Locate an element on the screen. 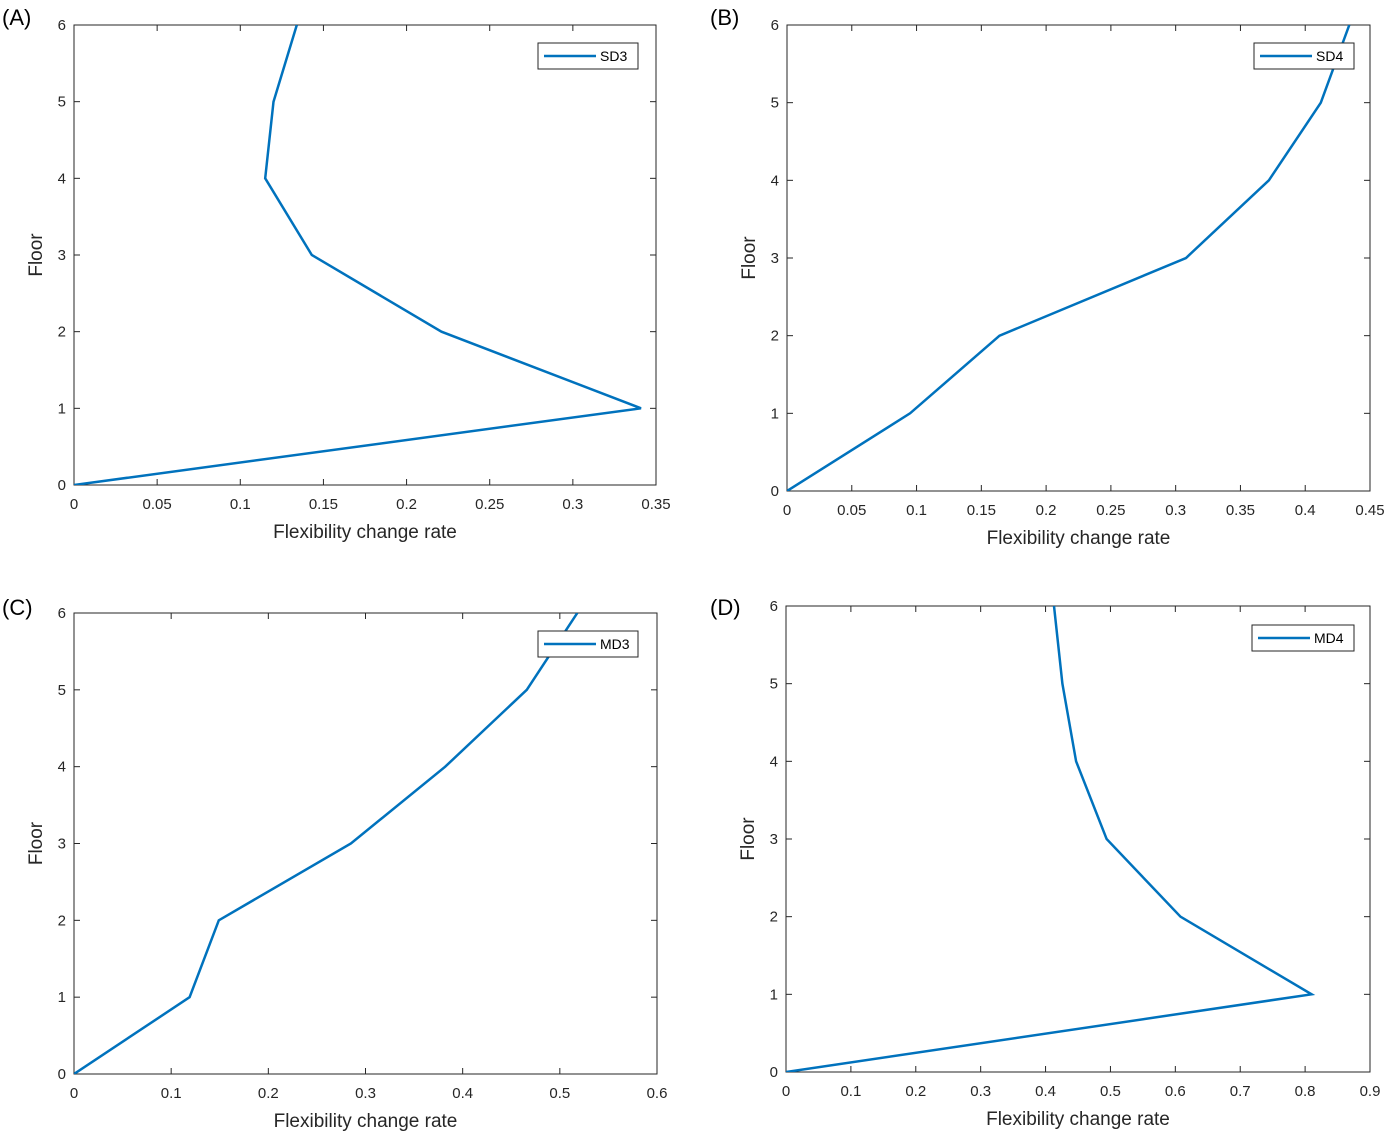 This screenshot has width=1388, height=1133. legend: SD3 is located at coordinates (588, 56).